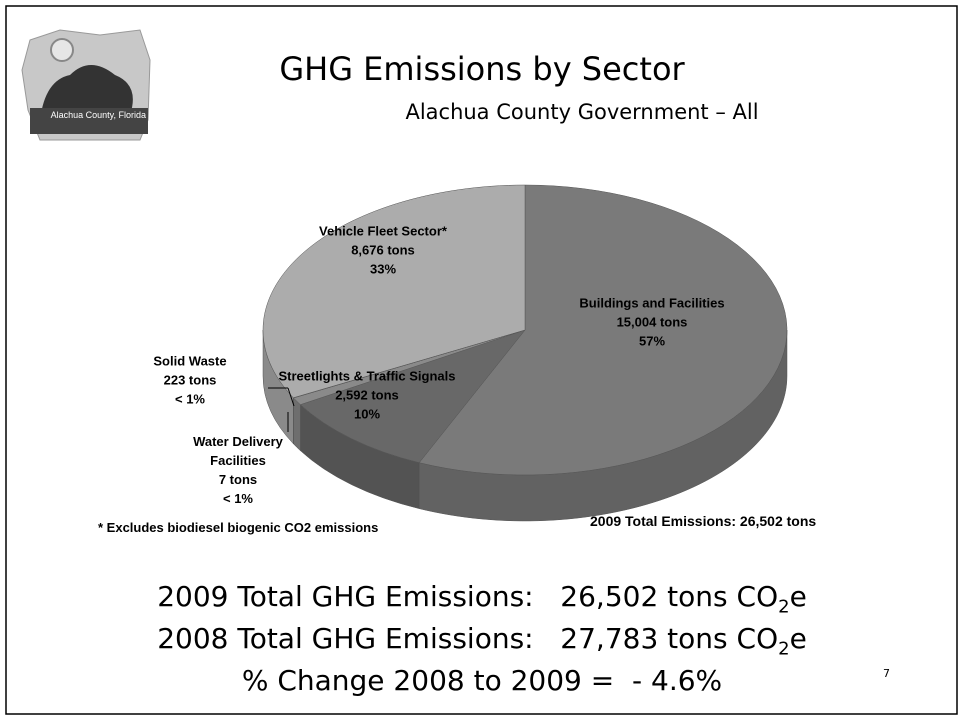  I want to click on slice-value: 223 tons, so click(190, 380).